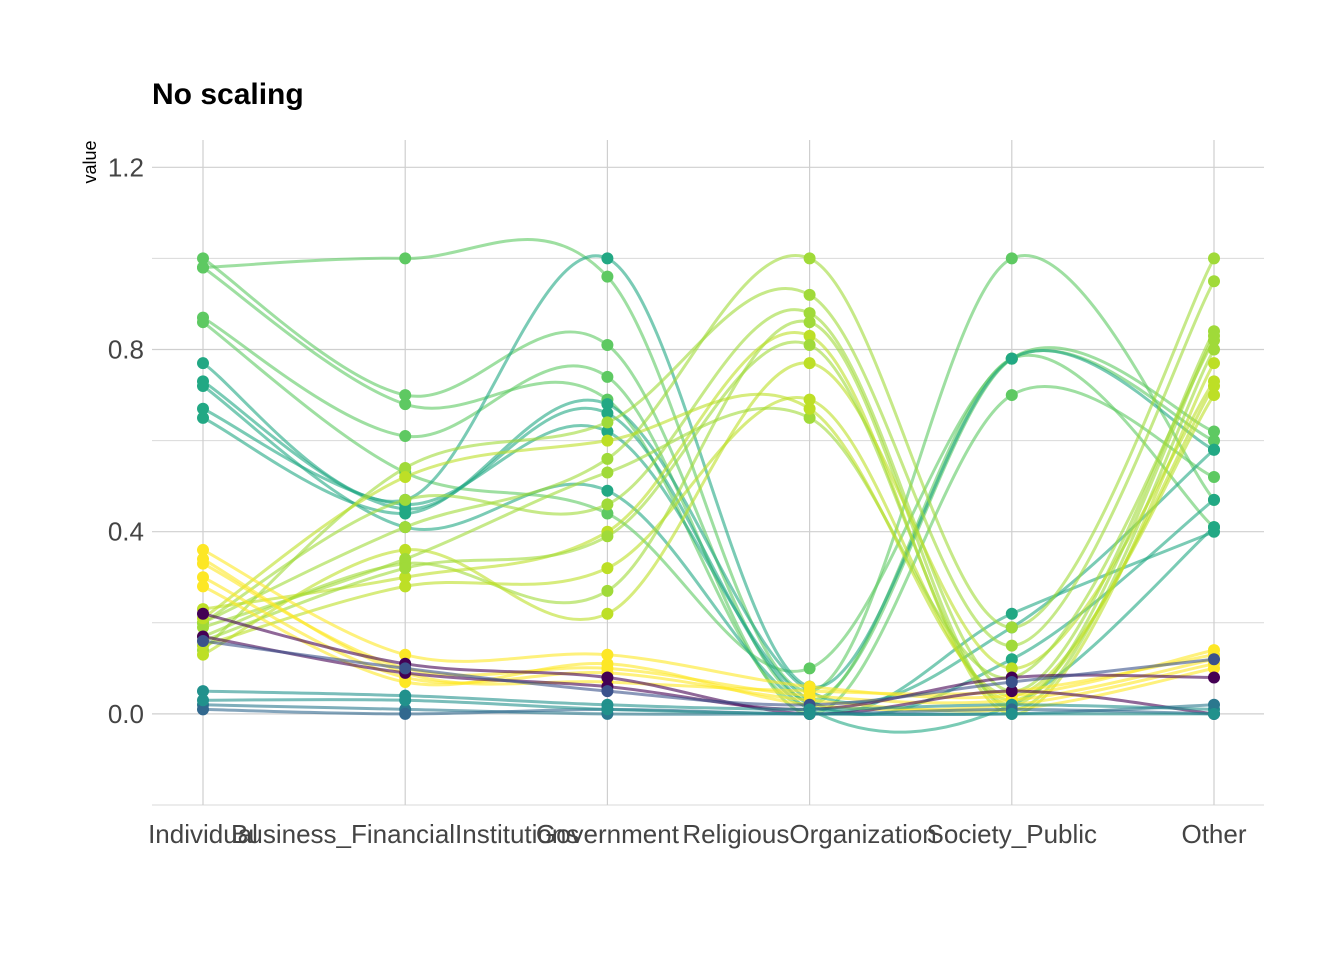  Describe the element at coordinates (126, 714) in the screenshot. I see `y-tick-label: 0.0` at that location.